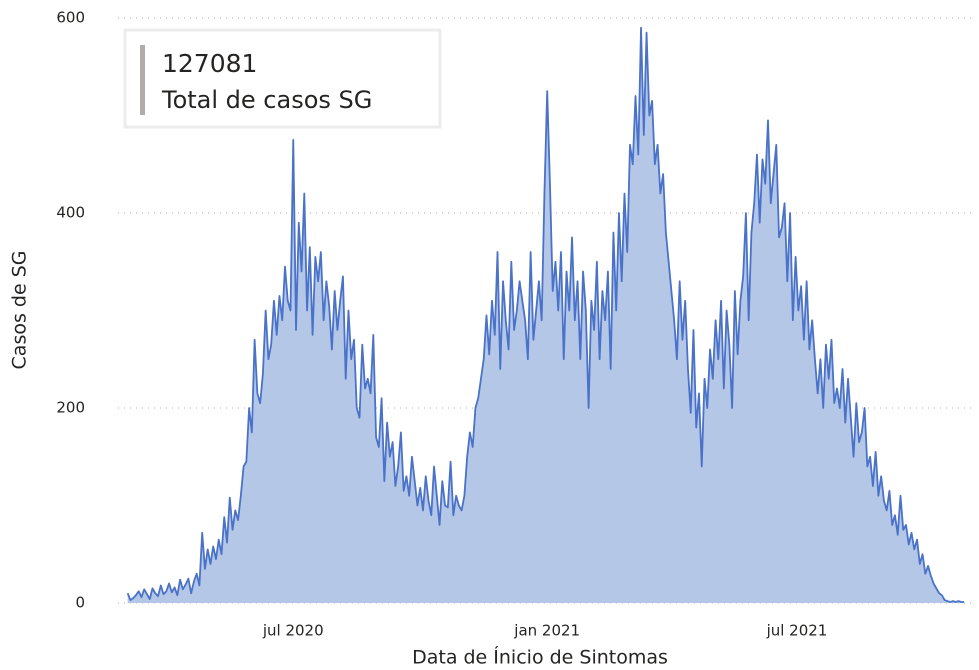  Describe the element at coordinates (293, 631) in the screenshot. I see `x-tick-label: jul 2020` at that location.